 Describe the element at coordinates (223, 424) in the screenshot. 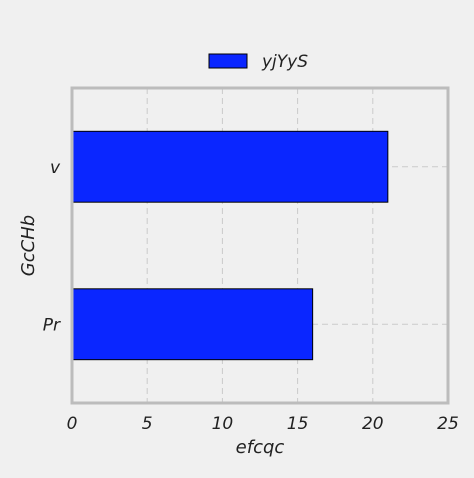

I see `x-tick-label: 10` at that location.